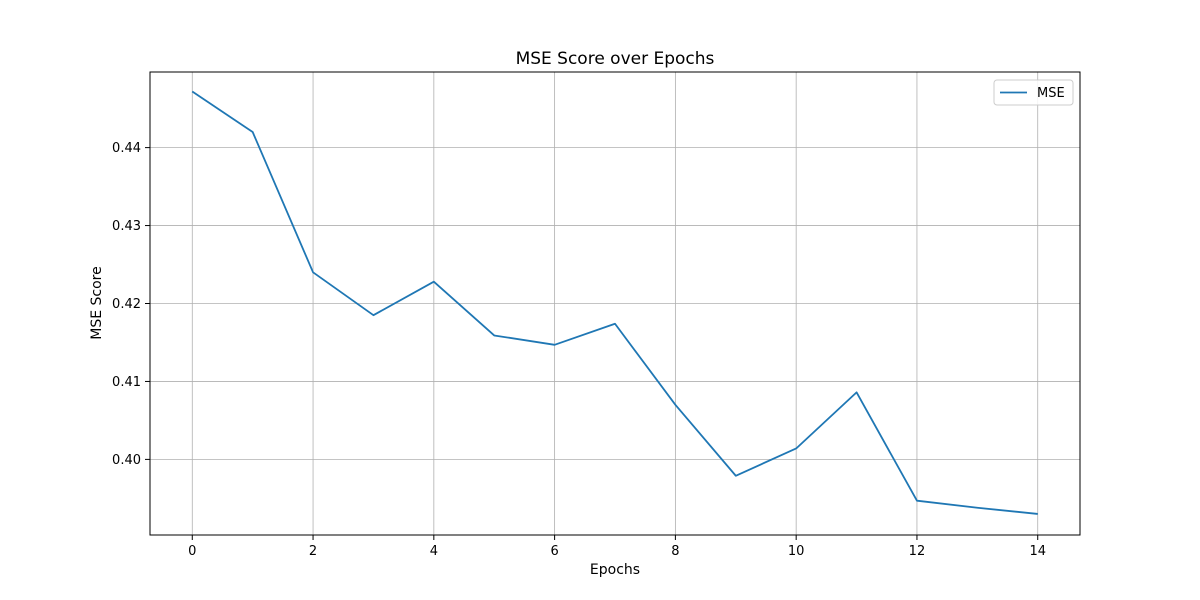  Describe the element at coordinates (97, 302) in the screenshot. I see `y-axis-label: MSE Score` at that location.